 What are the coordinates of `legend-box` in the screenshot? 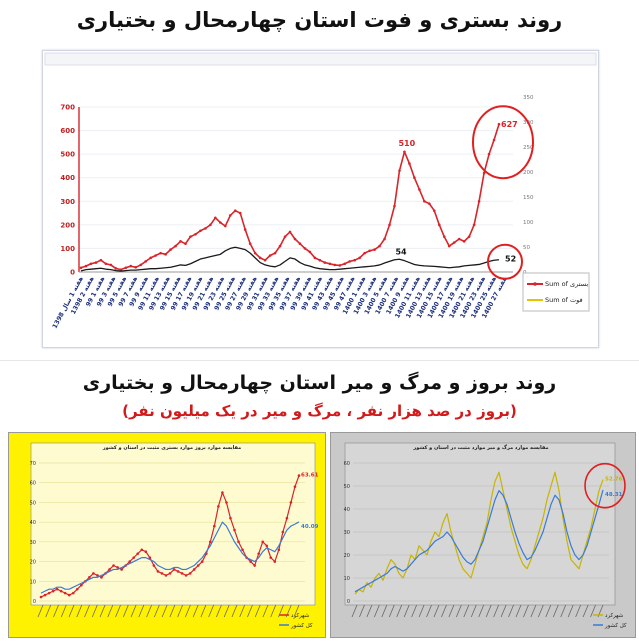 It's located at (556, 292).